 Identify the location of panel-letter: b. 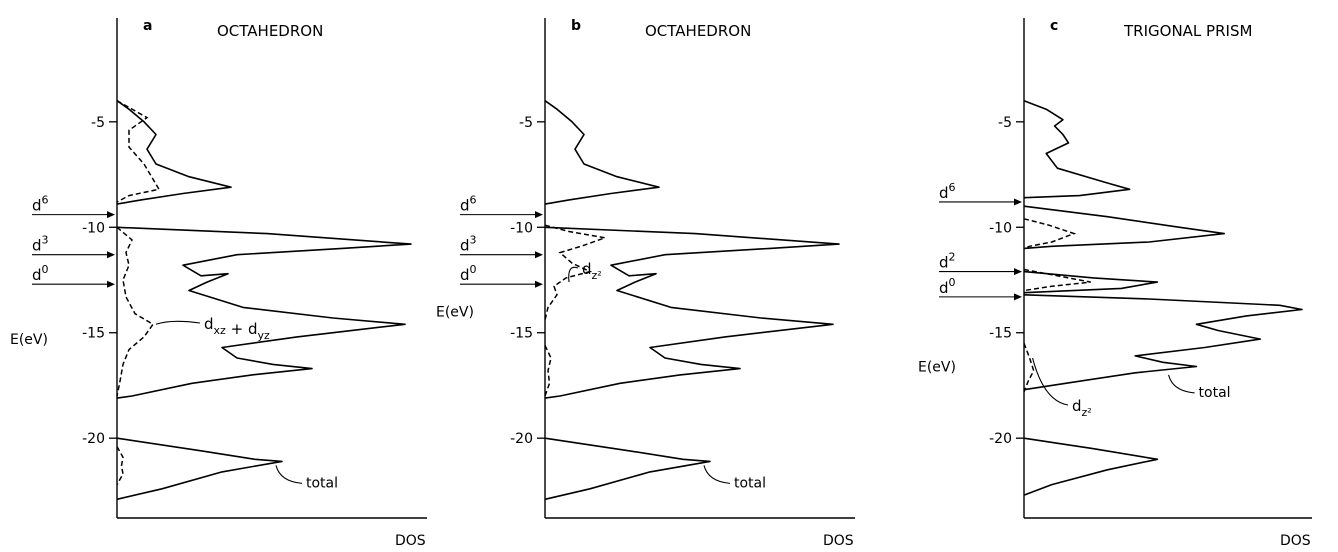
(576, 26).